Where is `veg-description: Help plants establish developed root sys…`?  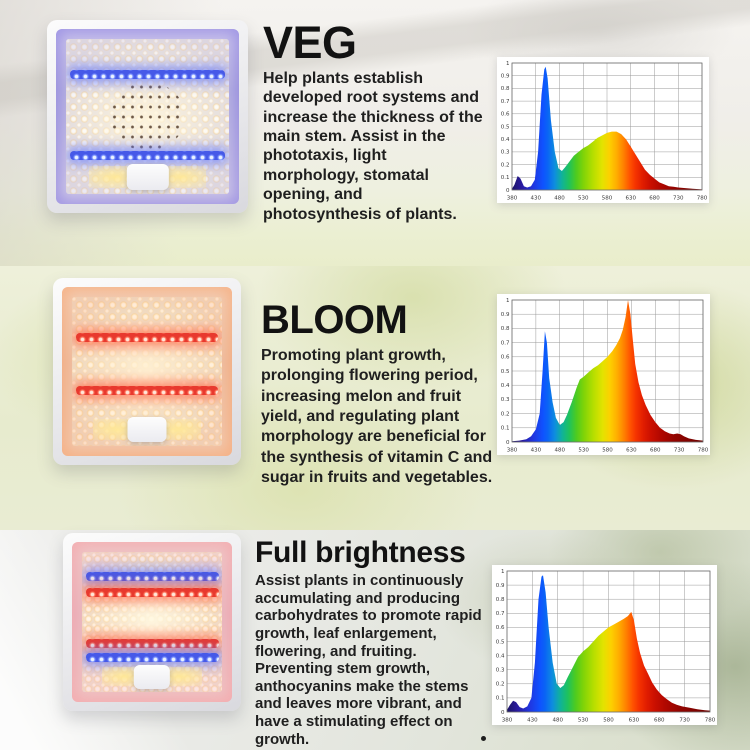
veg-description: Help plants establish developed root sys… is located at coordinates (373, 146).